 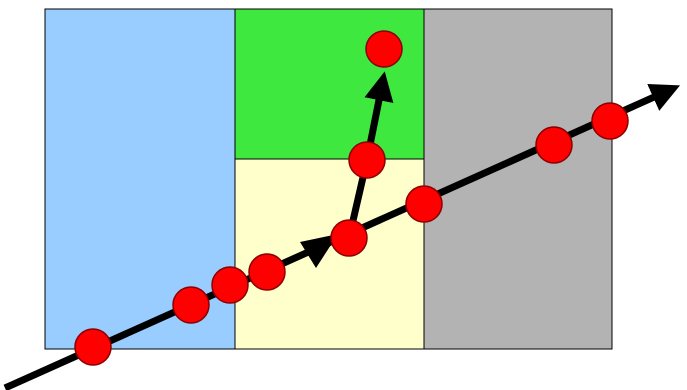 What do you see at coordinates (319, 251) in the screenshot?
I see `mid-arrow-head-icon` at bounding box center [319, 251].